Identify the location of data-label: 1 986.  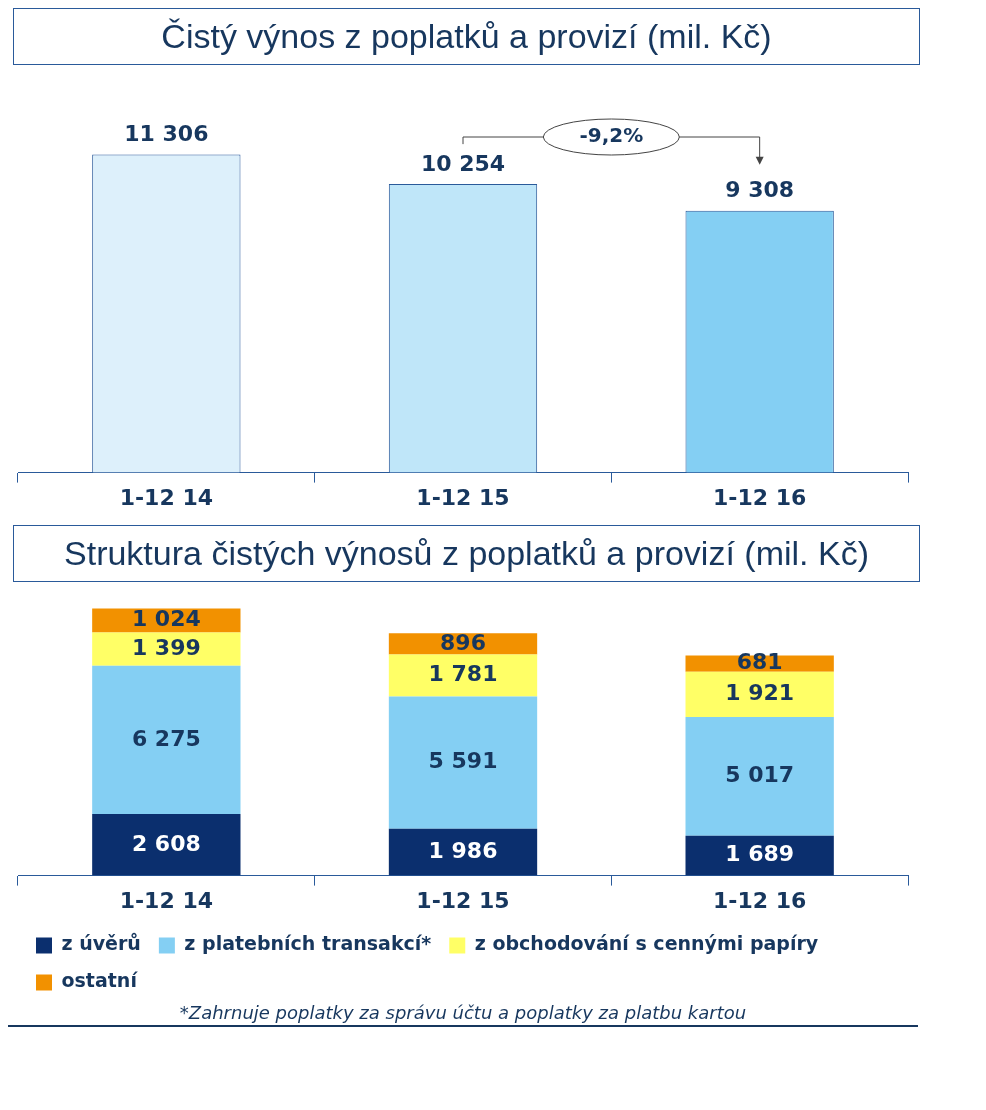
(463, 850).